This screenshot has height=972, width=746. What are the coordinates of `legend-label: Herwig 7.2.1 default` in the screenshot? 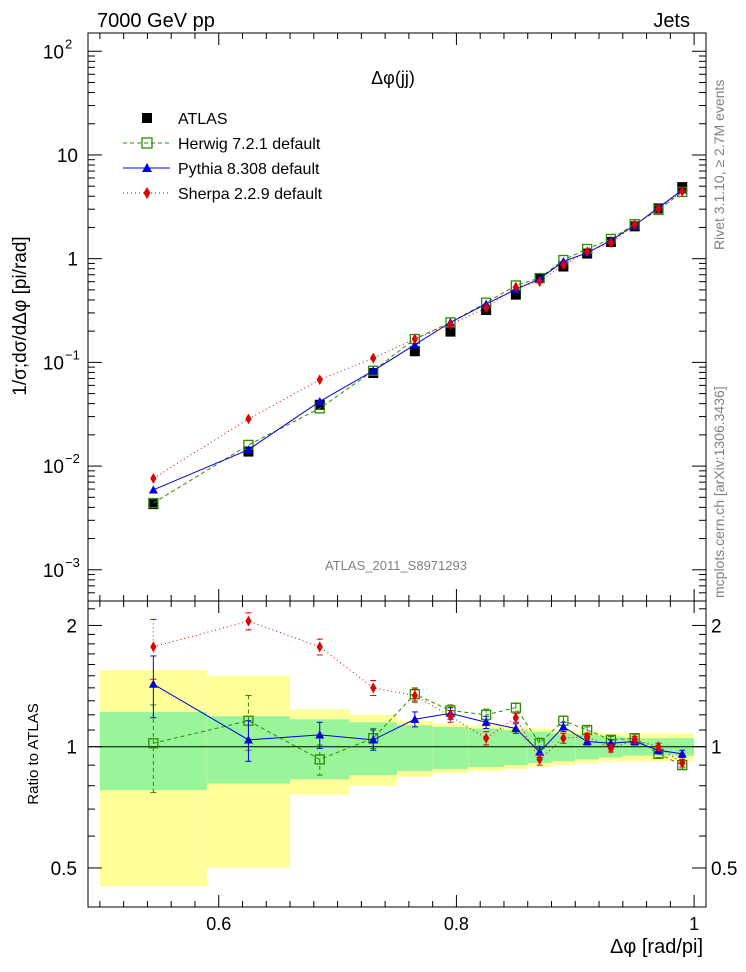 It's located at (249, 144).